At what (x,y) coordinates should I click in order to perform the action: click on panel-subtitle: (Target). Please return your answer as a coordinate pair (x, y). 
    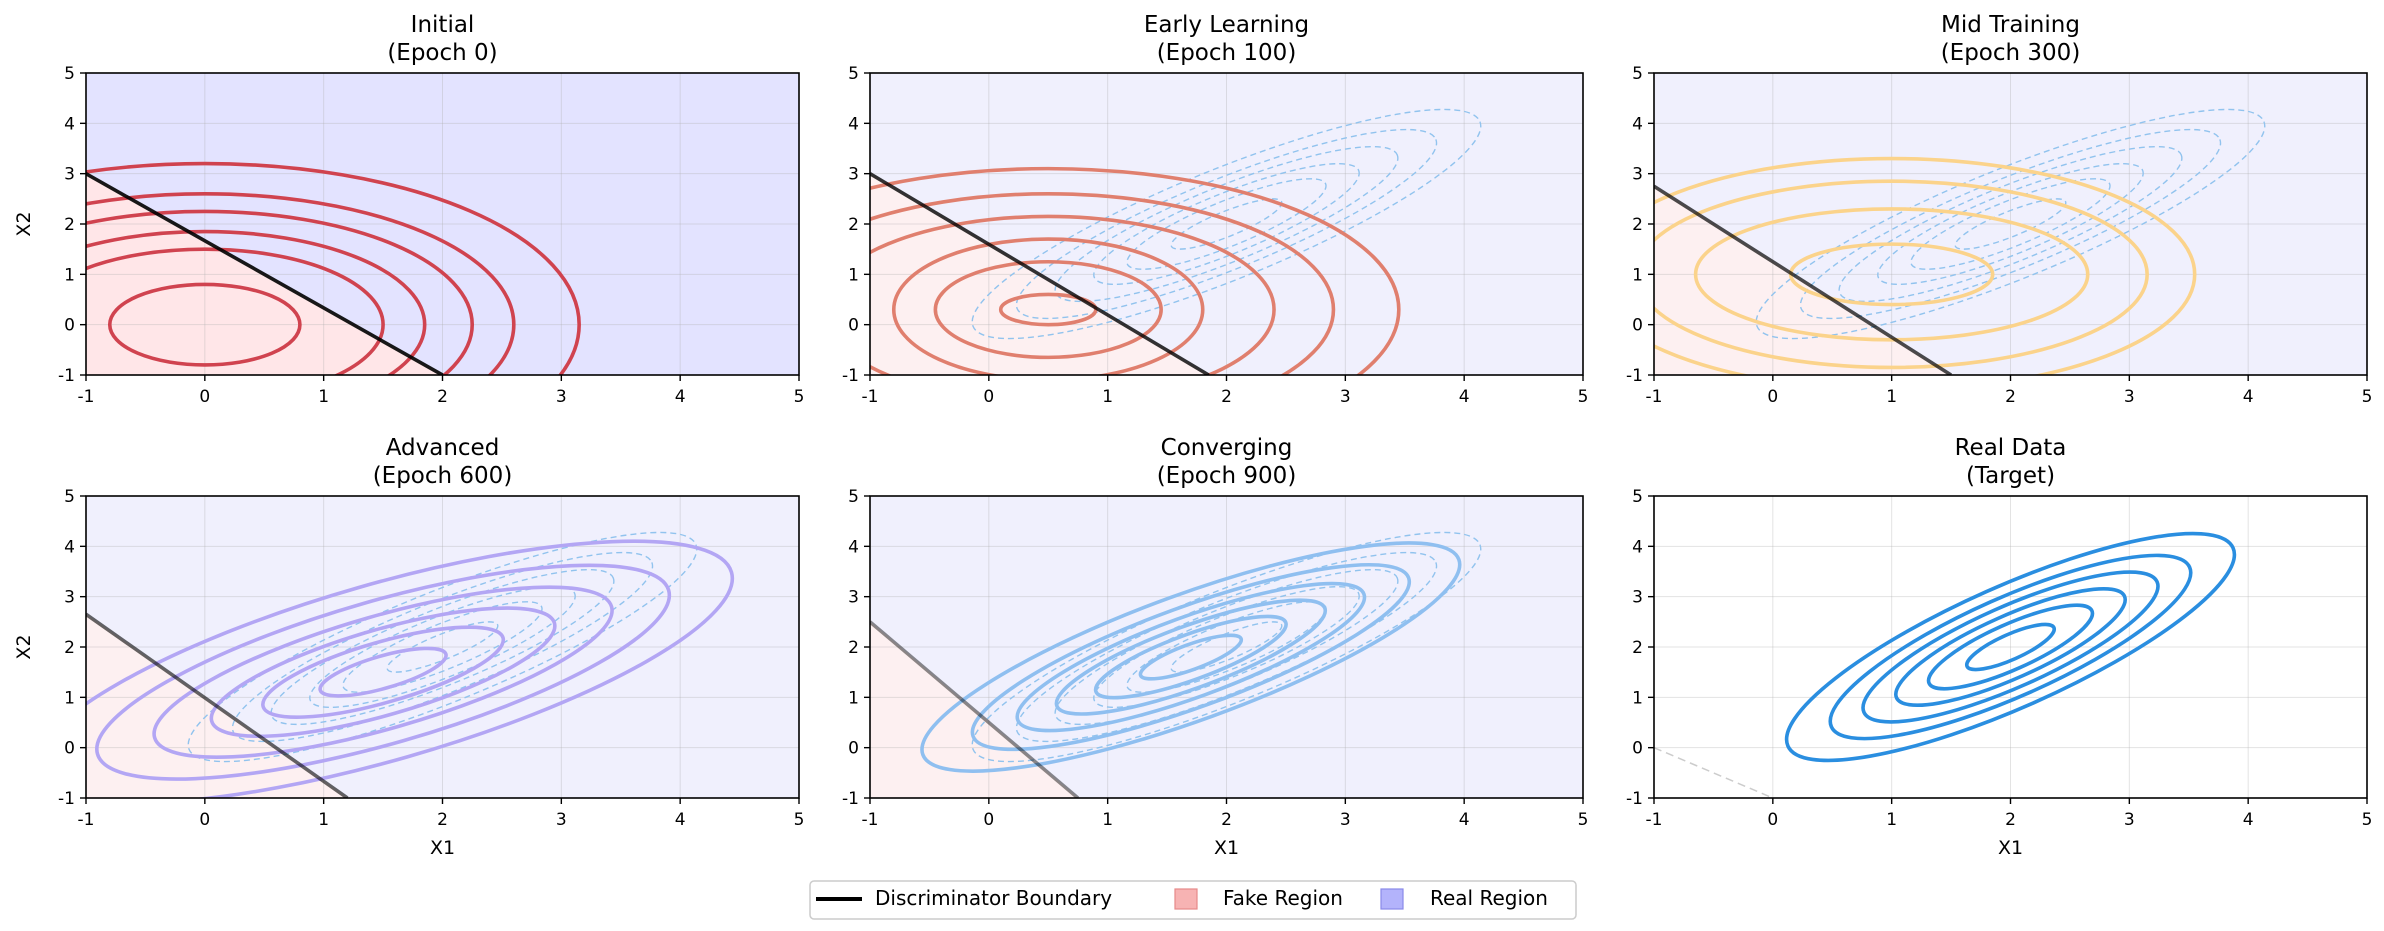
    Looking at the image, I should click on (2010, 476).